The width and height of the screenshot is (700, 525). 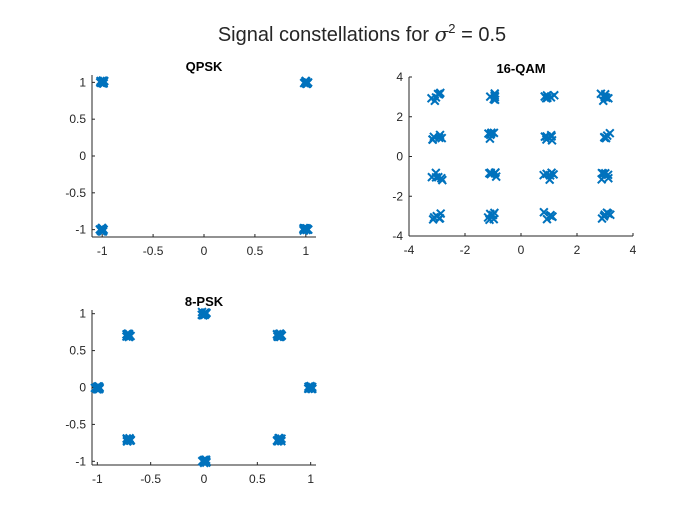 I want to click on psk8-x-tick-label: -1, so click(x=97, y=479).